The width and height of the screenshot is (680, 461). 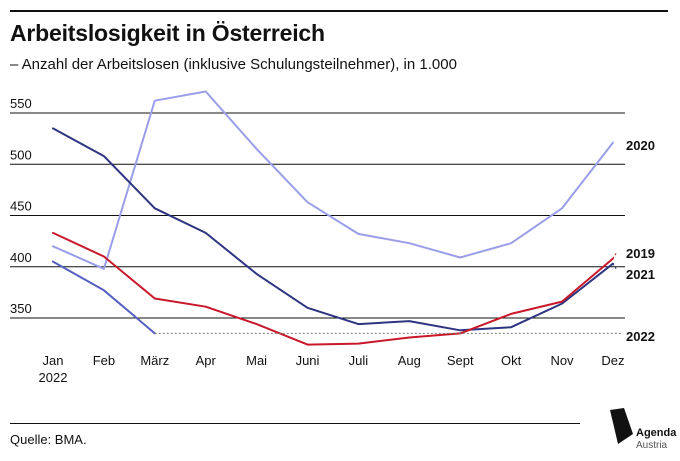 I want to click on series-label-2021: 2021, so click(x=640, y=274).